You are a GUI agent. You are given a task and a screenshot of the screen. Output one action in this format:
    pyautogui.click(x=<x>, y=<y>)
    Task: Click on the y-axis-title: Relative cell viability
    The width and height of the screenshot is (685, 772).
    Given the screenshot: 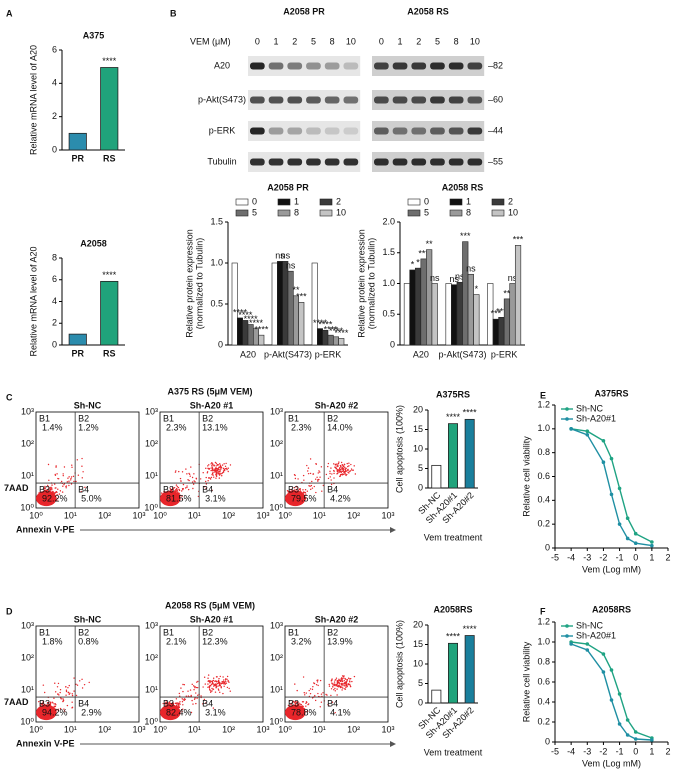 What is the action you would take?
    pyautogui.click(x=526, y=476)
    